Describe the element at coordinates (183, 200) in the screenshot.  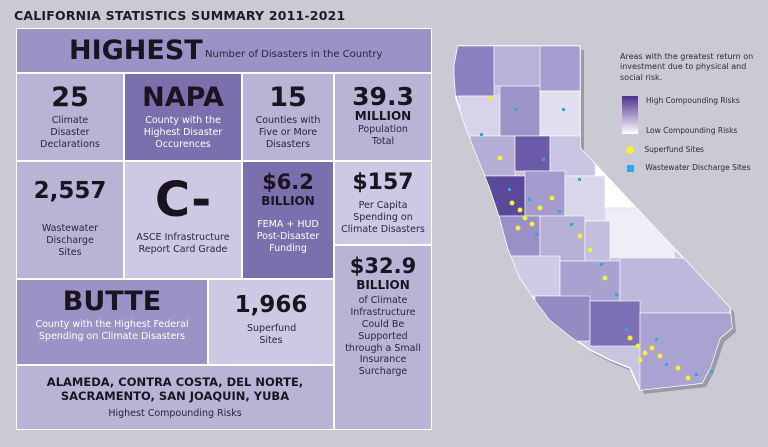
I see `asce-value: C-` at that location.